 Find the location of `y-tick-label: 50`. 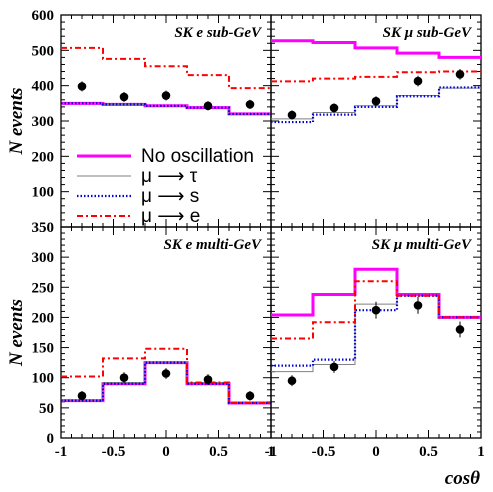

y-tick-label: 50 is located at coordinates (46, 409).